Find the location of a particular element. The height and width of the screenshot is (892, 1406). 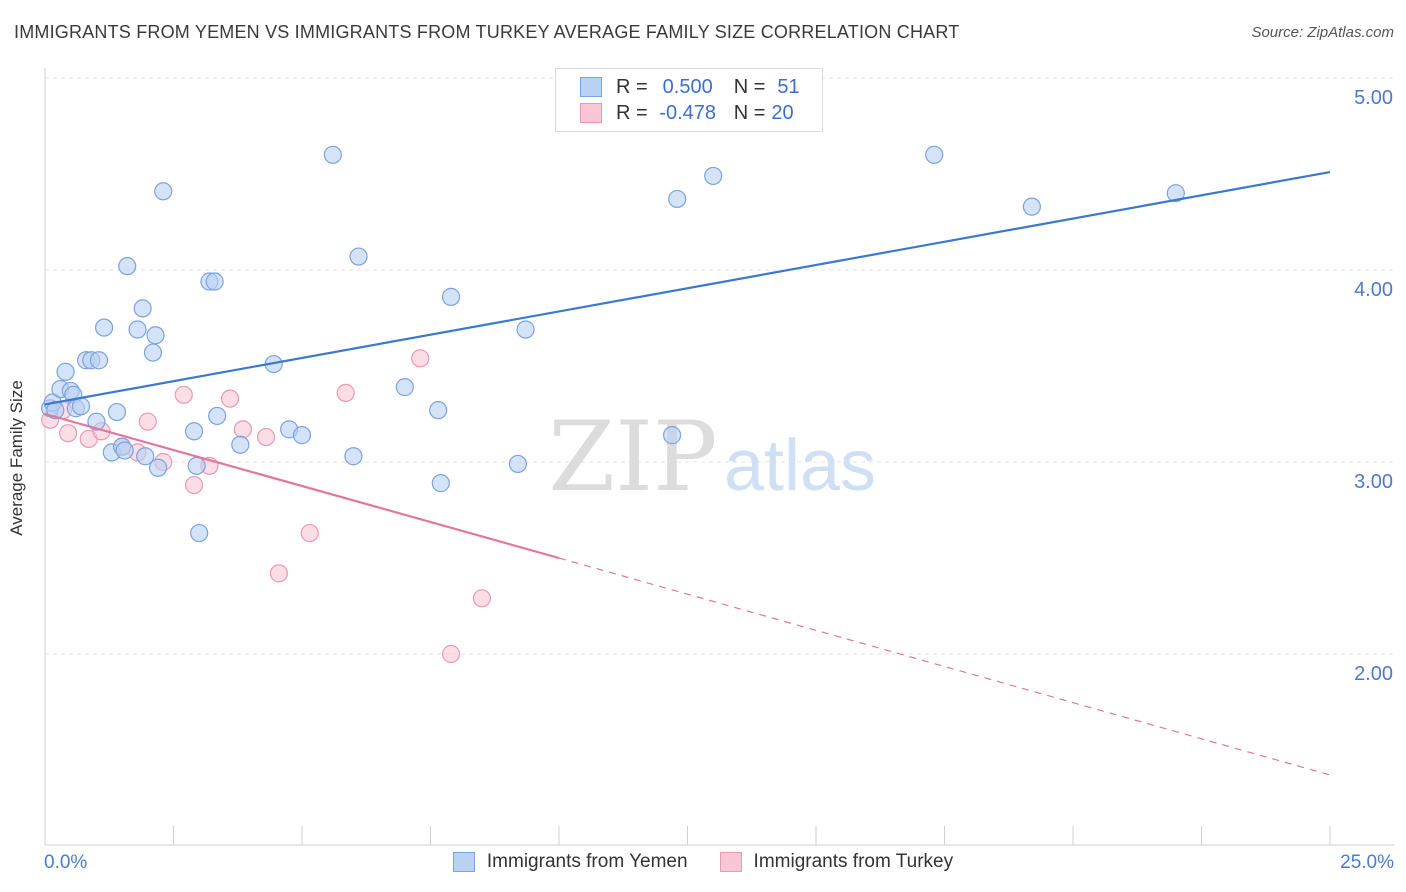

series-legend-turkey: Immigrants from Turkey is located at coordinates (836, 862).